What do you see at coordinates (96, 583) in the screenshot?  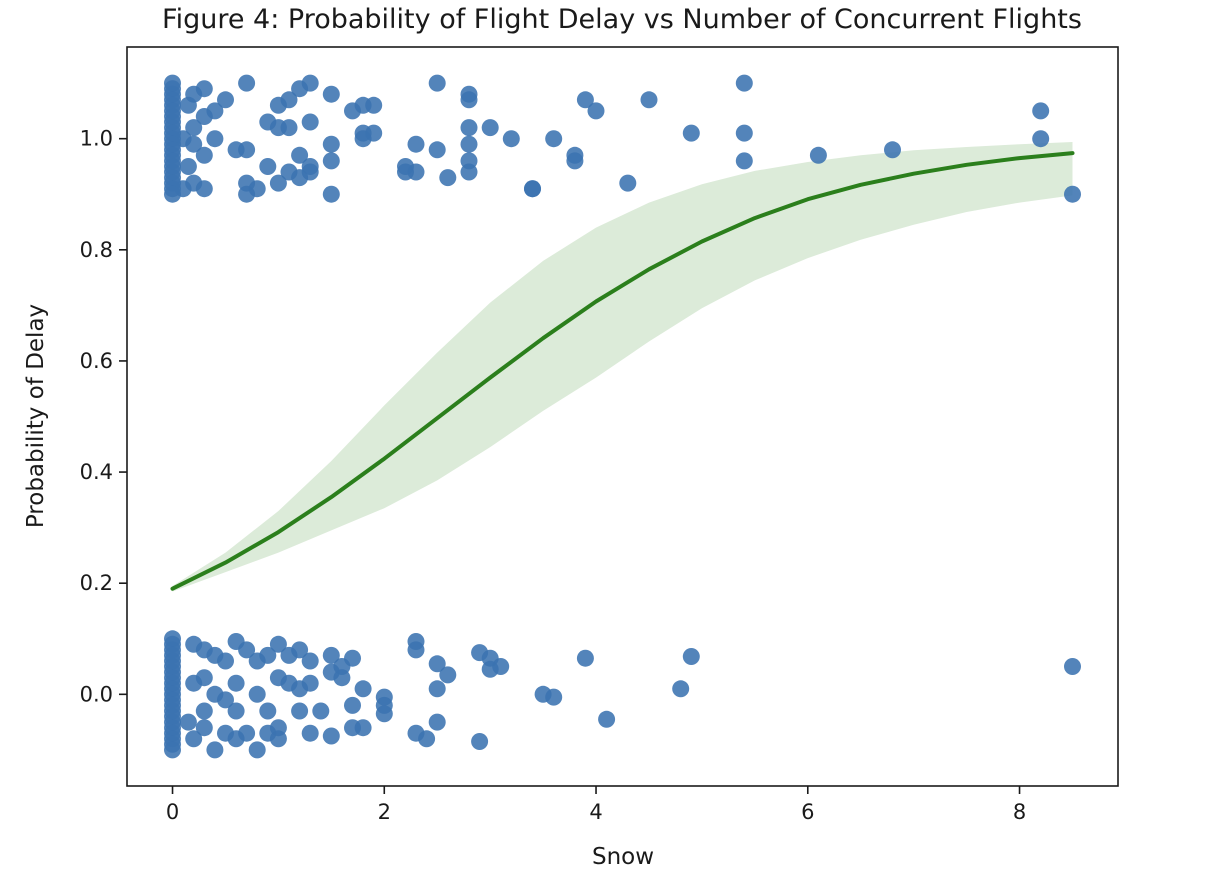 I see `y-tick-label: 0.2` at bounding box center [96, 583].